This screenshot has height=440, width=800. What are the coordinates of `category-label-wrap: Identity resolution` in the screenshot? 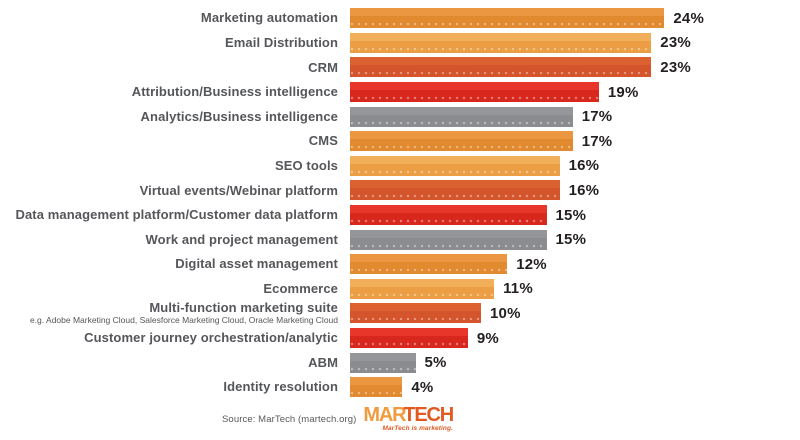 It's located at (175, 387).